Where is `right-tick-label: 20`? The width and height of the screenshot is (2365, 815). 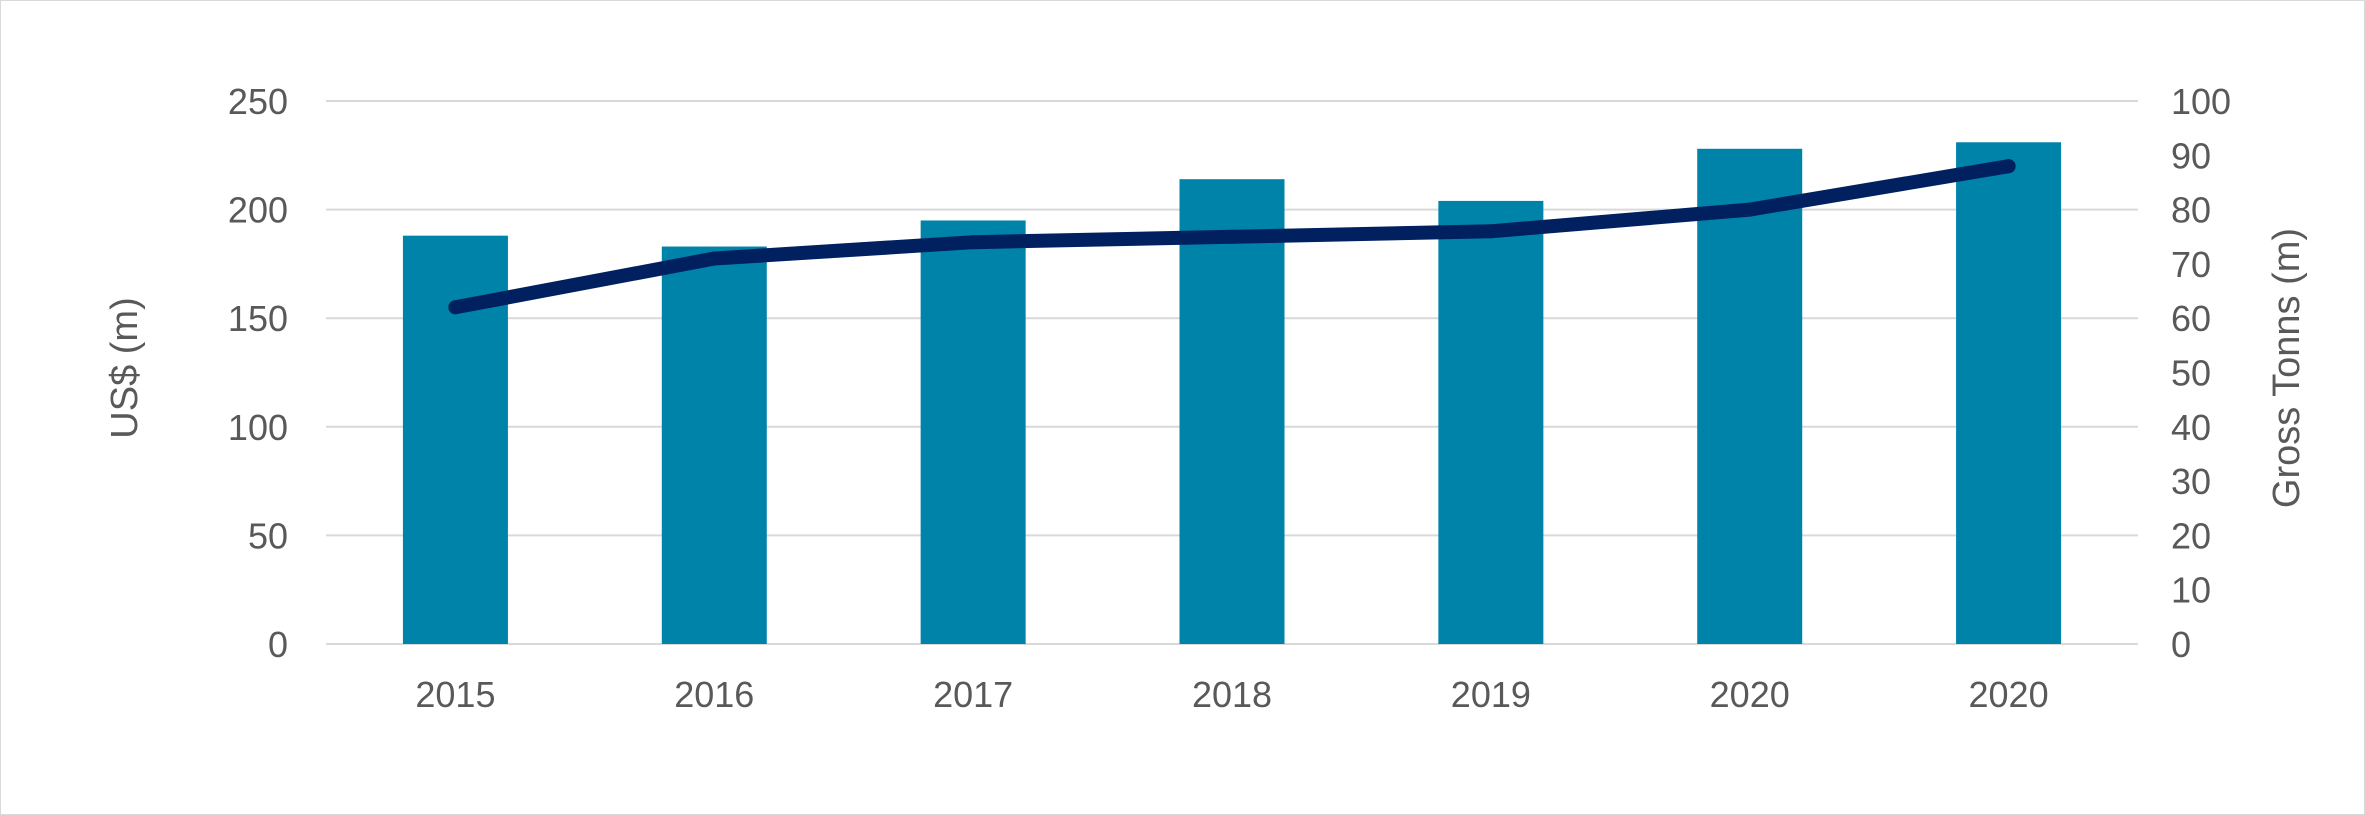 right-tick-label: 20 is located at coordinates (2191, 535).